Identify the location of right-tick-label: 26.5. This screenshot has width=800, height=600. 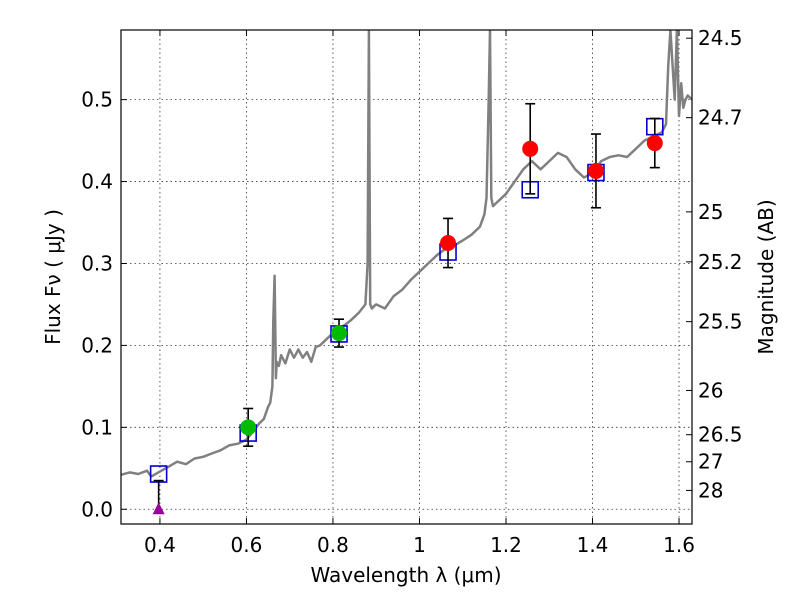
(720, 435).